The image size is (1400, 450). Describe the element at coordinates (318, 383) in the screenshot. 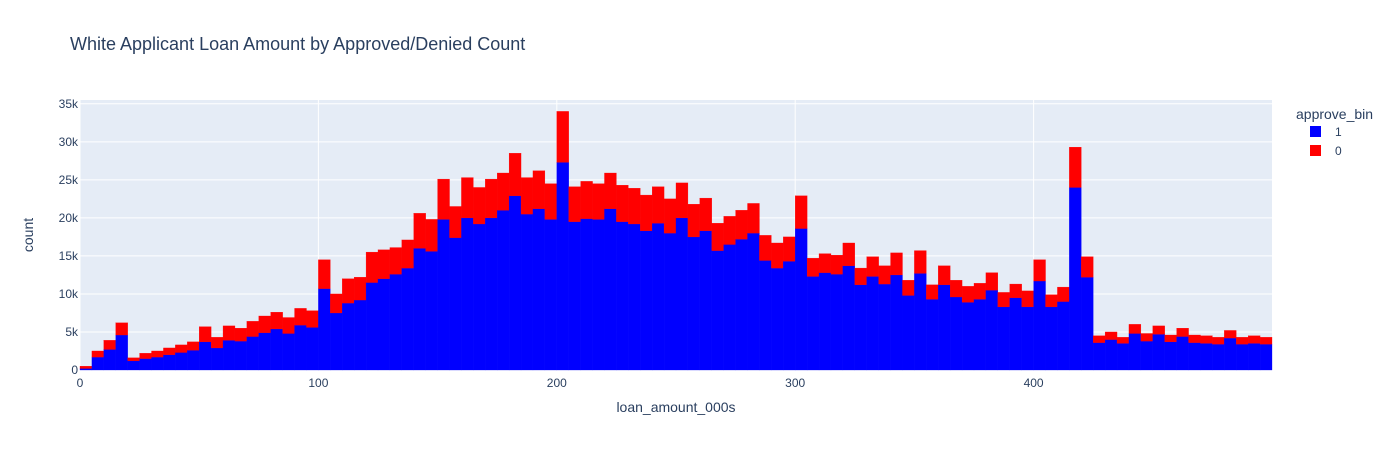

I see `x-tick-label: 100` at that location.